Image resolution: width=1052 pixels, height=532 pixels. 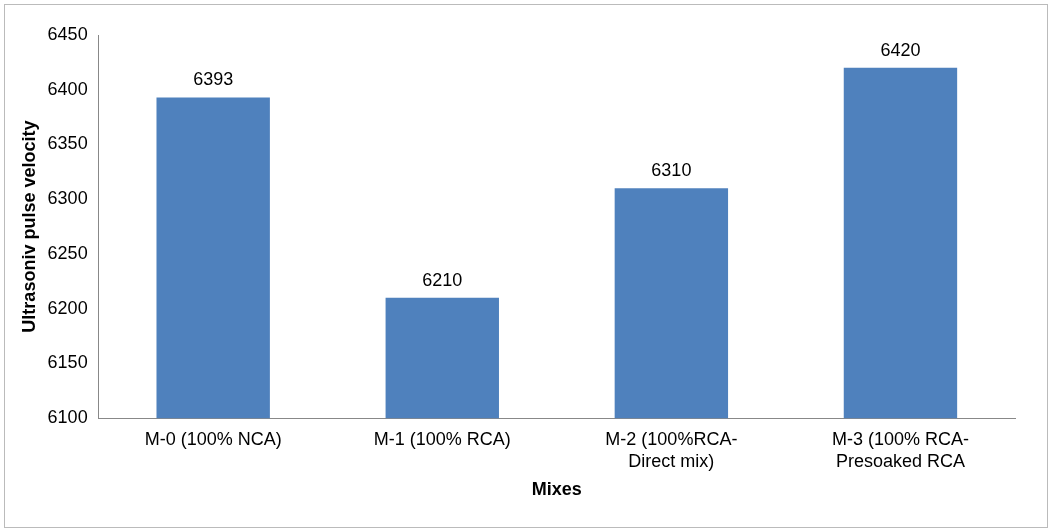 I want to click on data-label: 6393, so click(x=213, y=79).